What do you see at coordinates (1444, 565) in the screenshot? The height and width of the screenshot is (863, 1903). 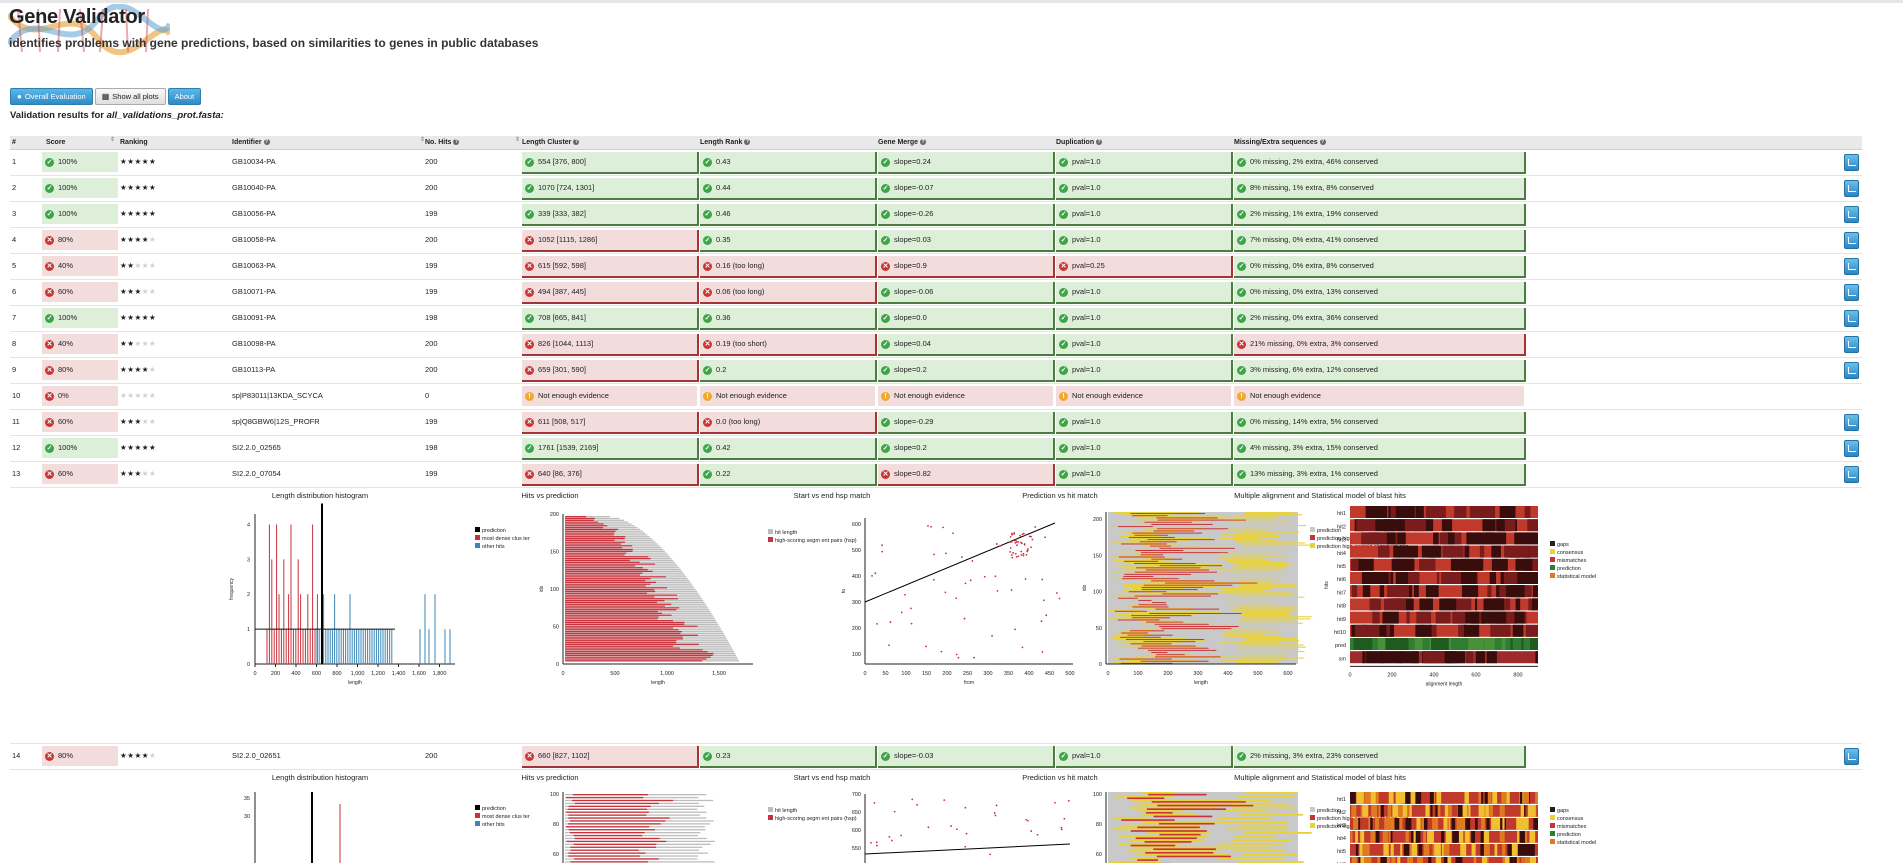 I see `ma-row` at bounding box center [1444, 565].